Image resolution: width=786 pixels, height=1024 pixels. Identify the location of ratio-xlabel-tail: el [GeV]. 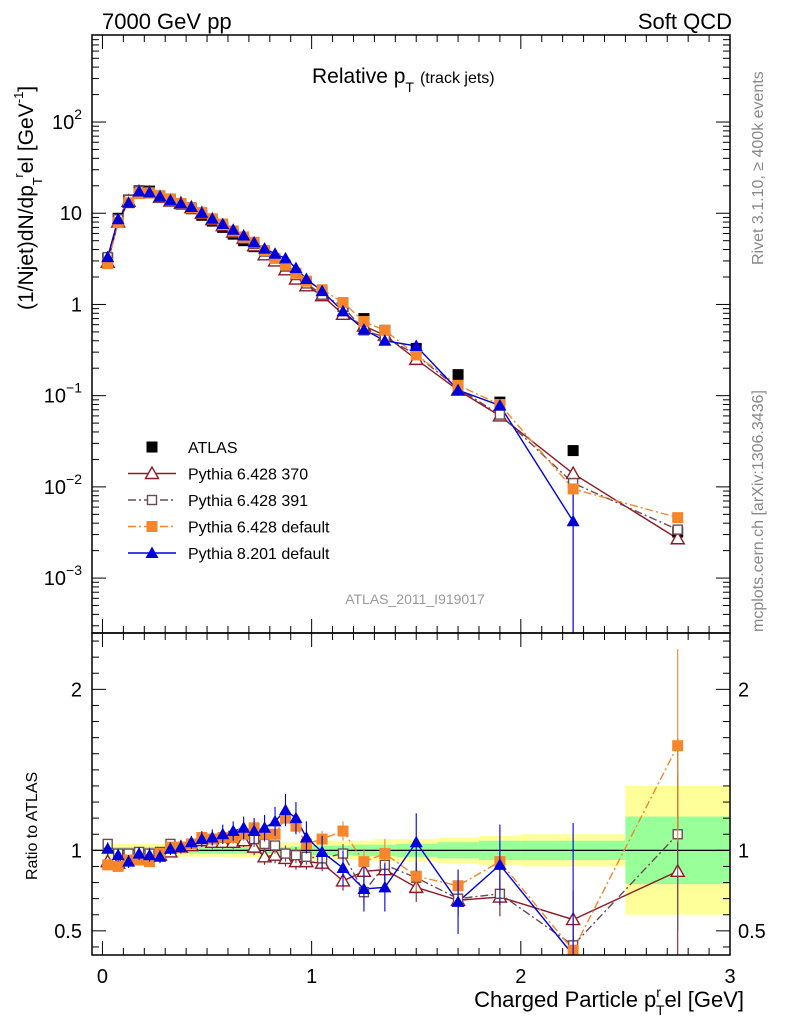
(704, 999).